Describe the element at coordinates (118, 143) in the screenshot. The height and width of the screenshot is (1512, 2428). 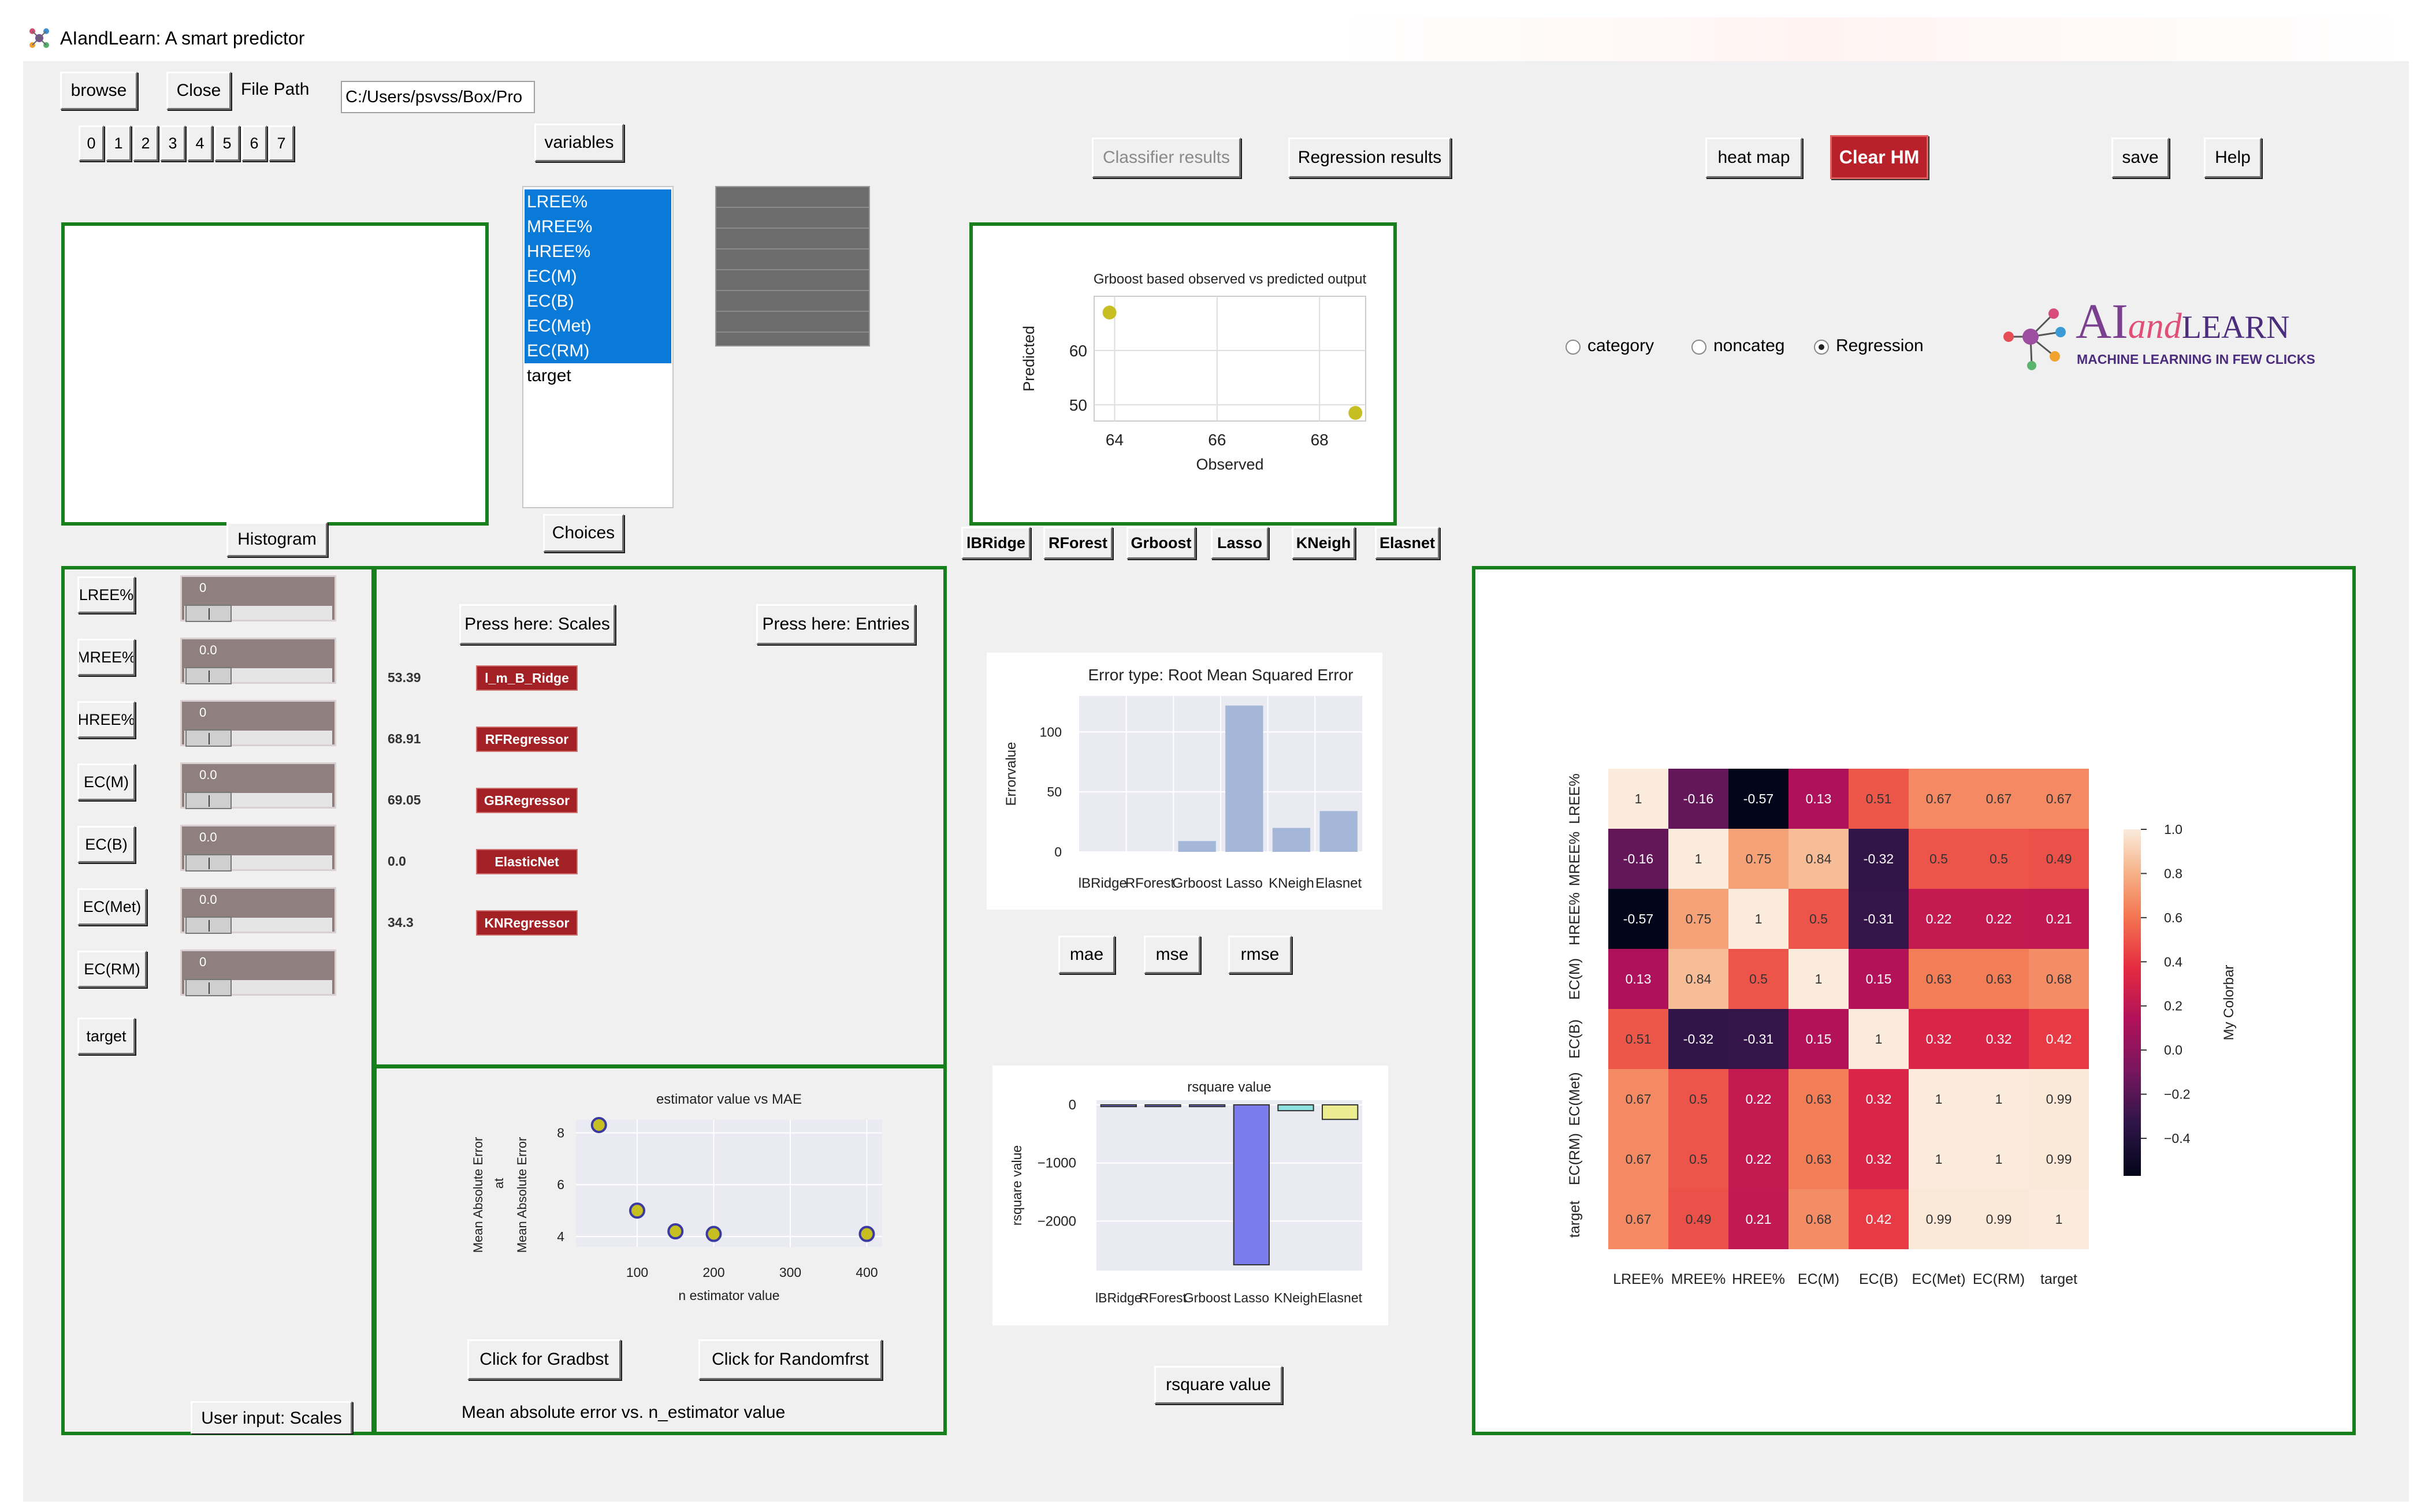
I see `digit-button-1: 1` at that location.